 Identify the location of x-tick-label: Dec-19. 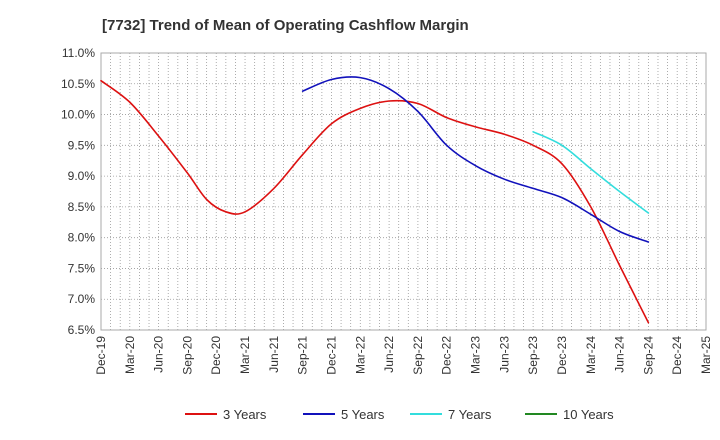
(101, 355).